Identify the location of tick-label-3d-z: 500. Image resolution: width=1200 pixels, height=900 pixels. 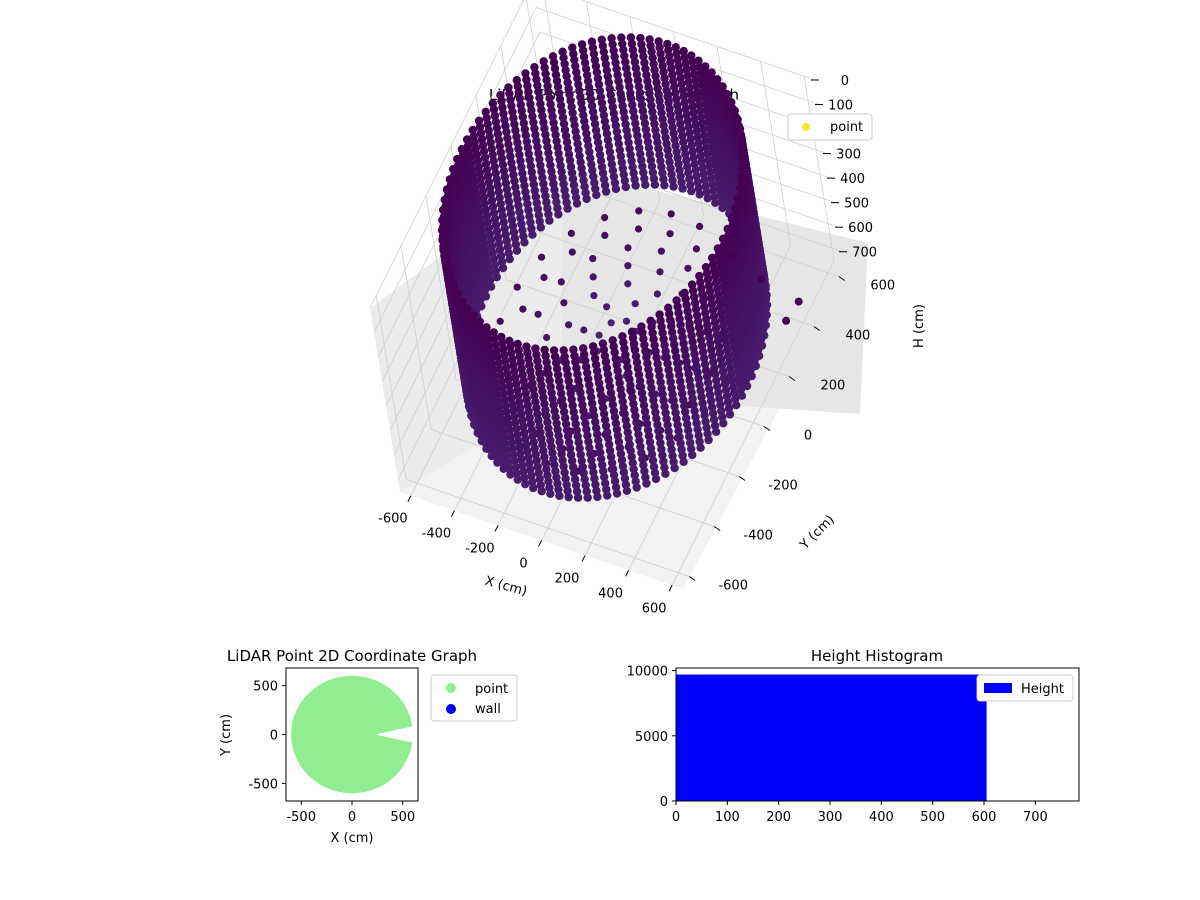
(856, 204).